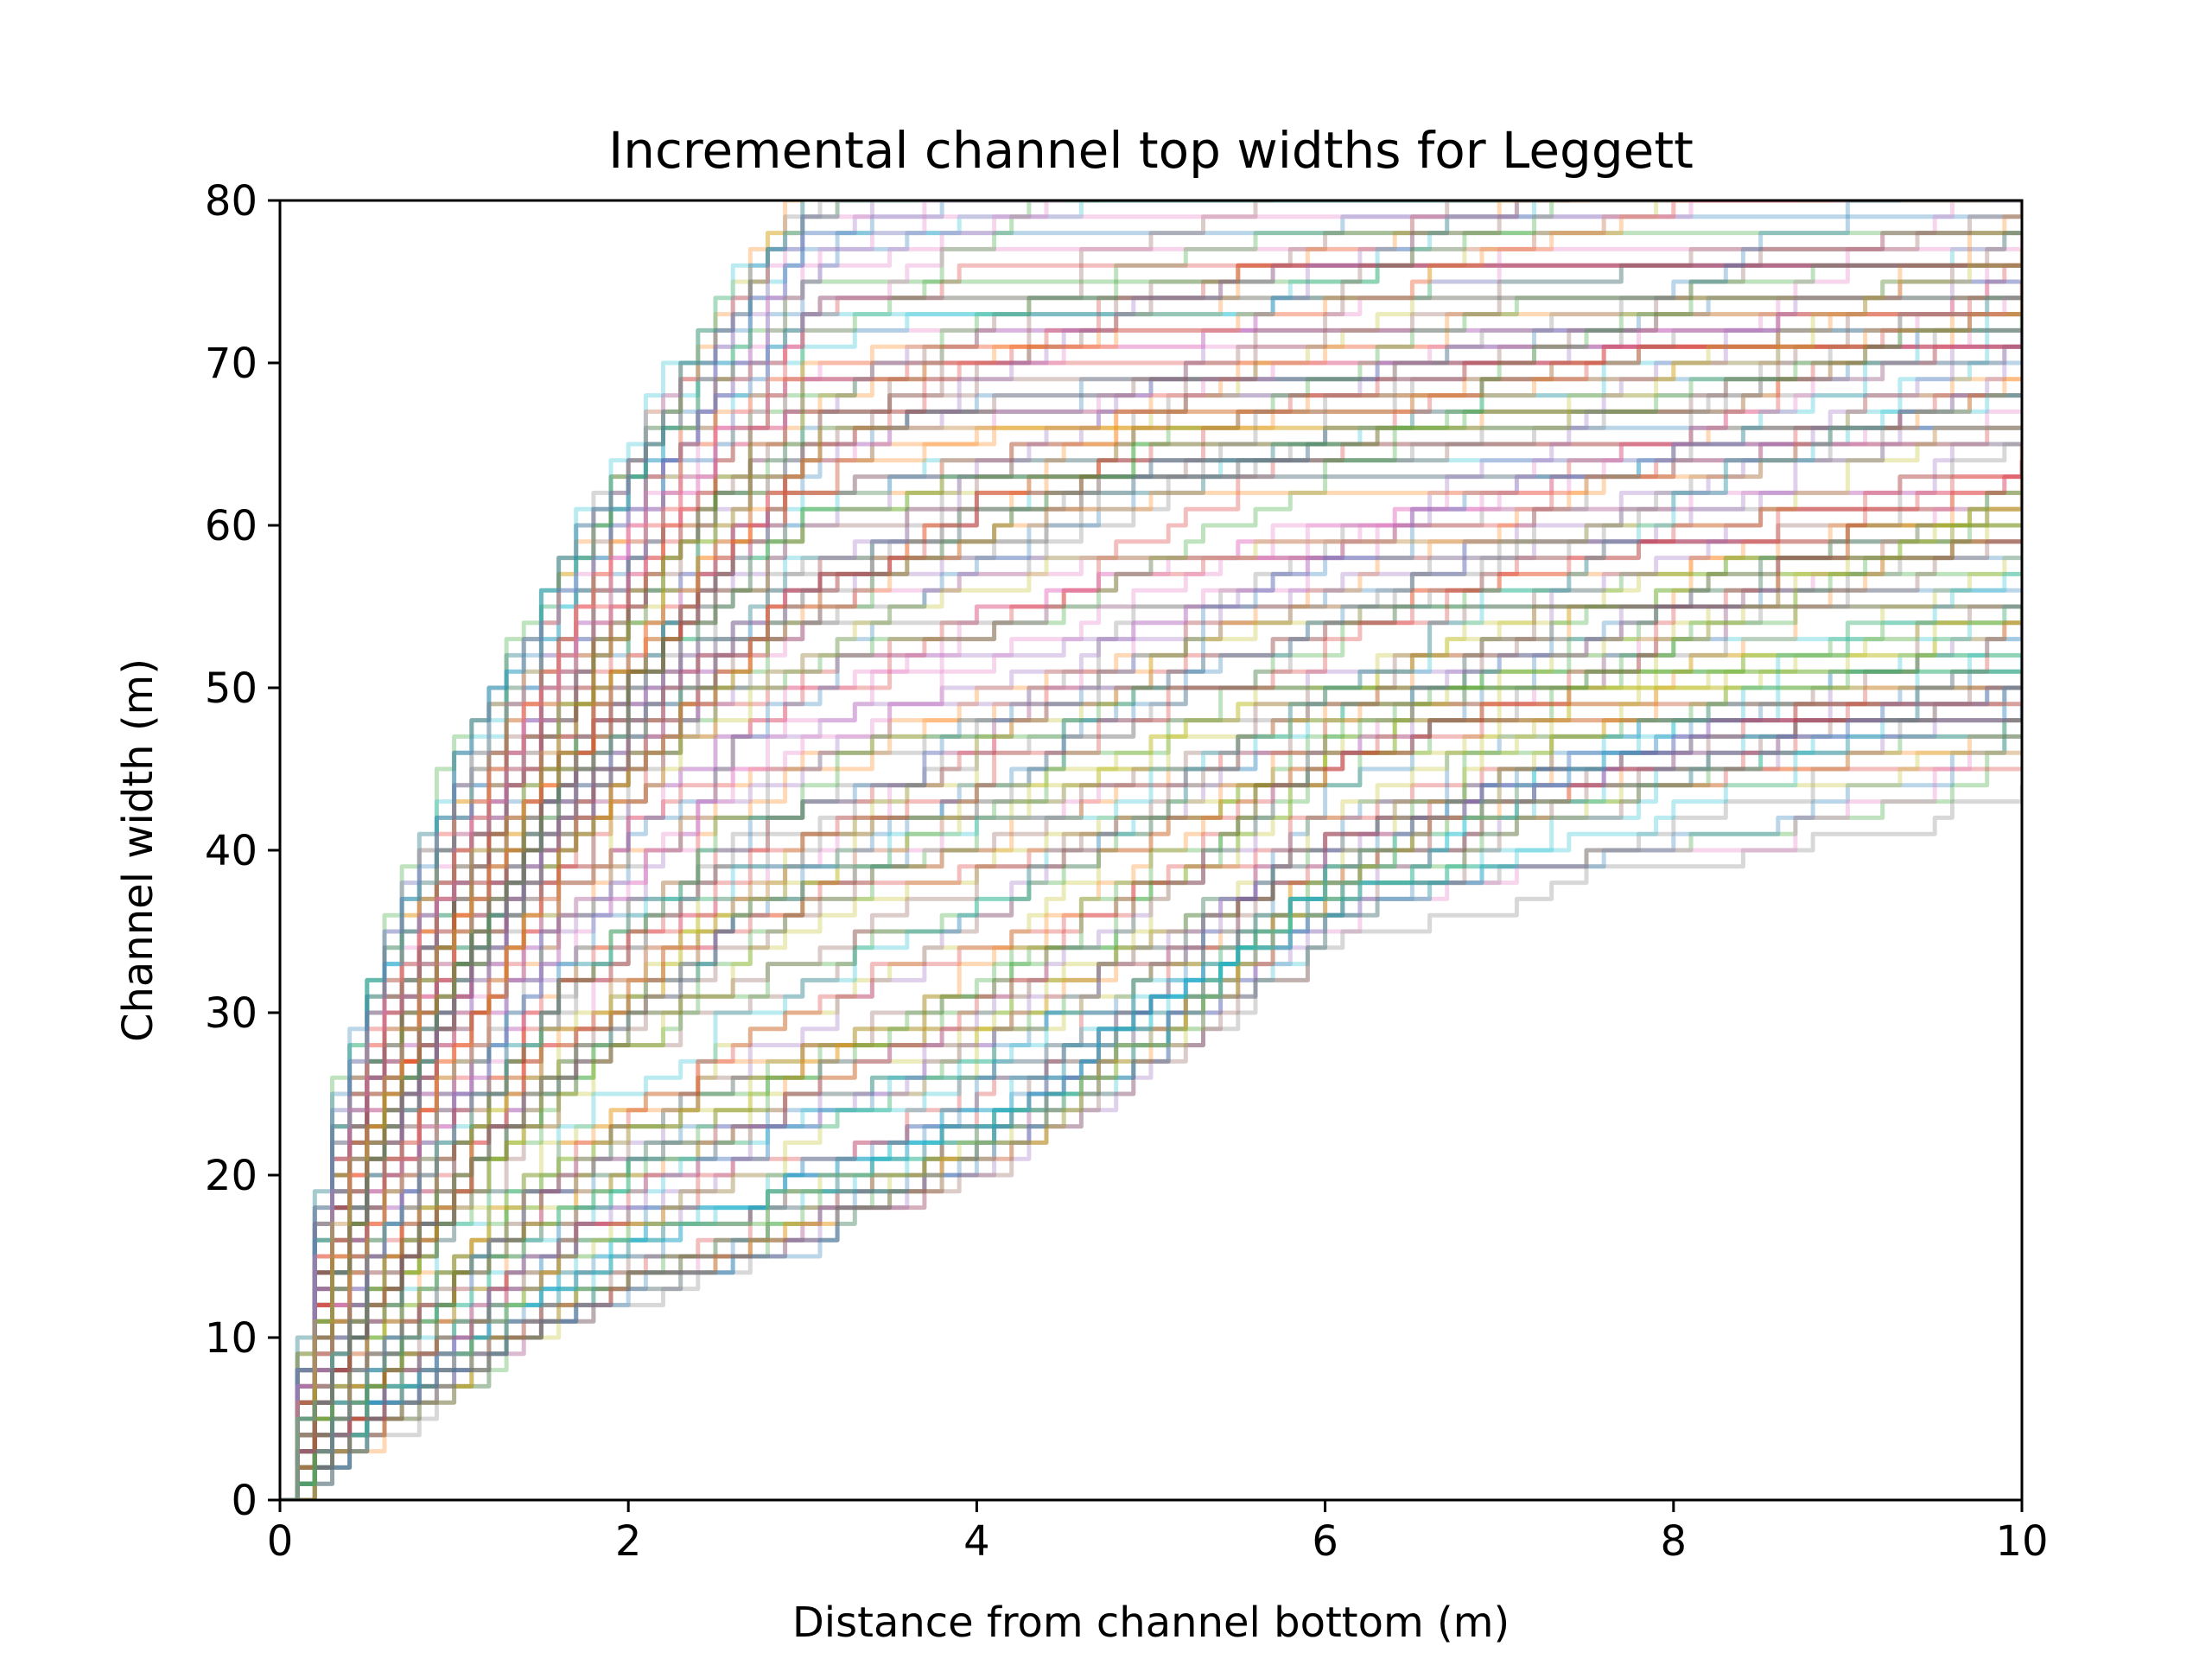  I want to click on y-tick-label: 0, so click(244, 1501).